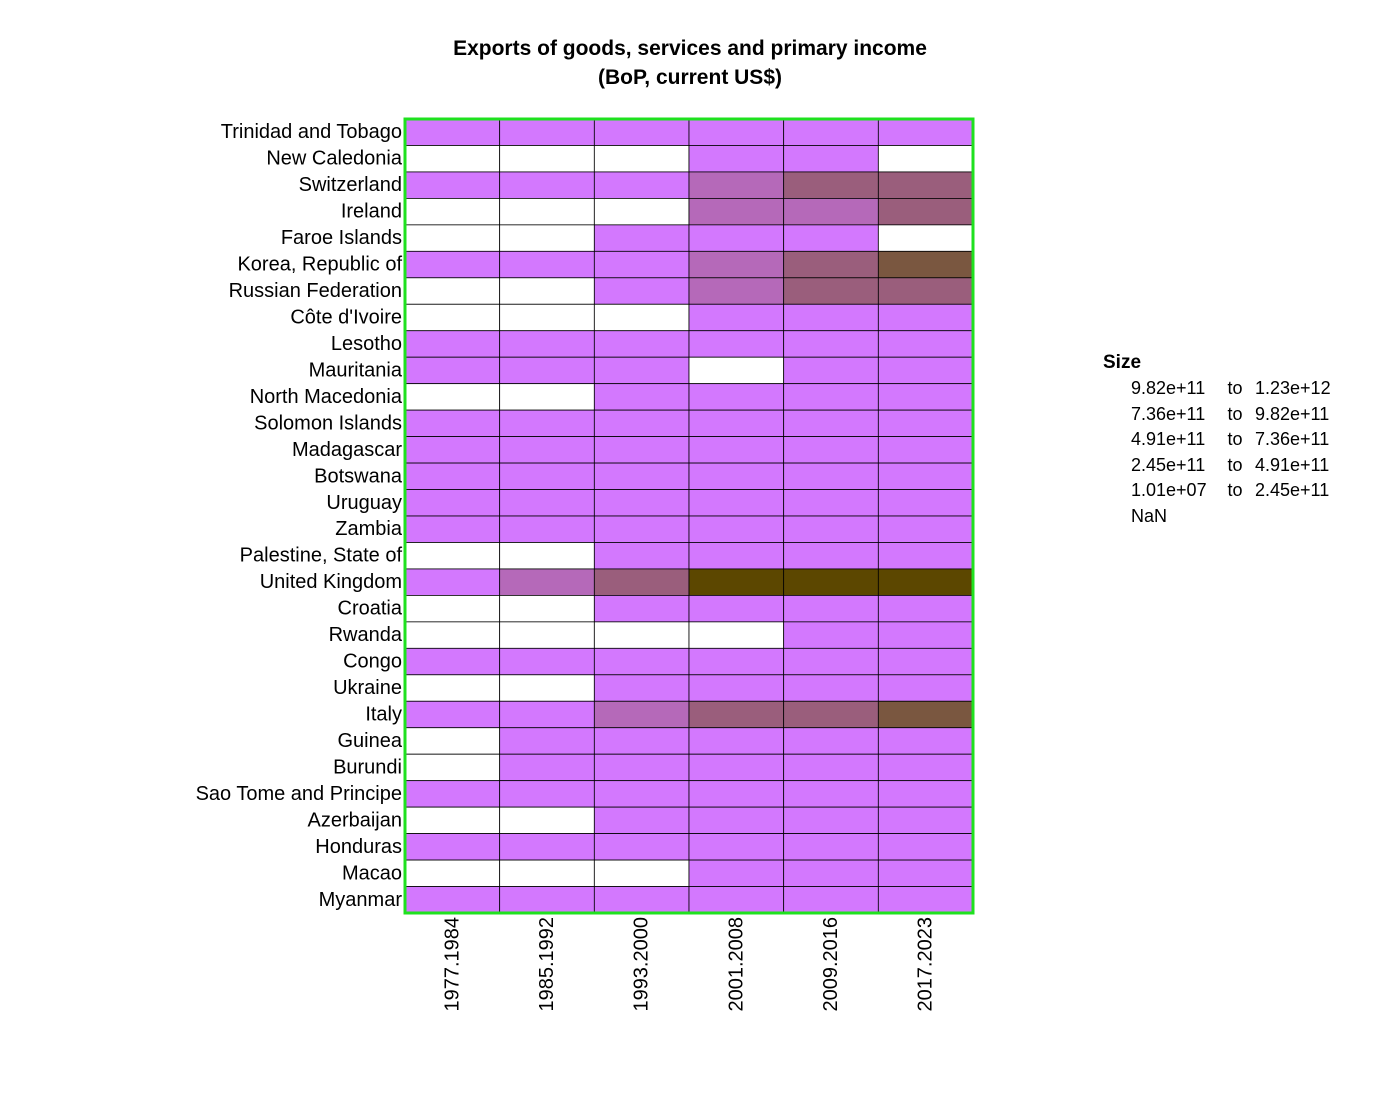  What do you see at coordinates (346, 318) in the screenshot?
I see `row-label: Côte d'Ivoire` at bounding box center [346, 318].